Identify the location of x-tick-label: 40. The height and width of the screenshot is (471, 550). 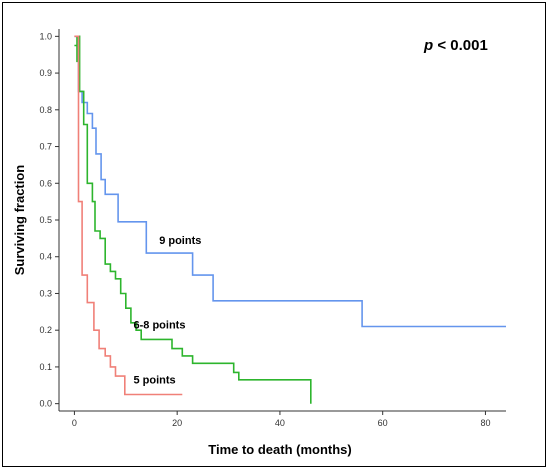
(280, 423).